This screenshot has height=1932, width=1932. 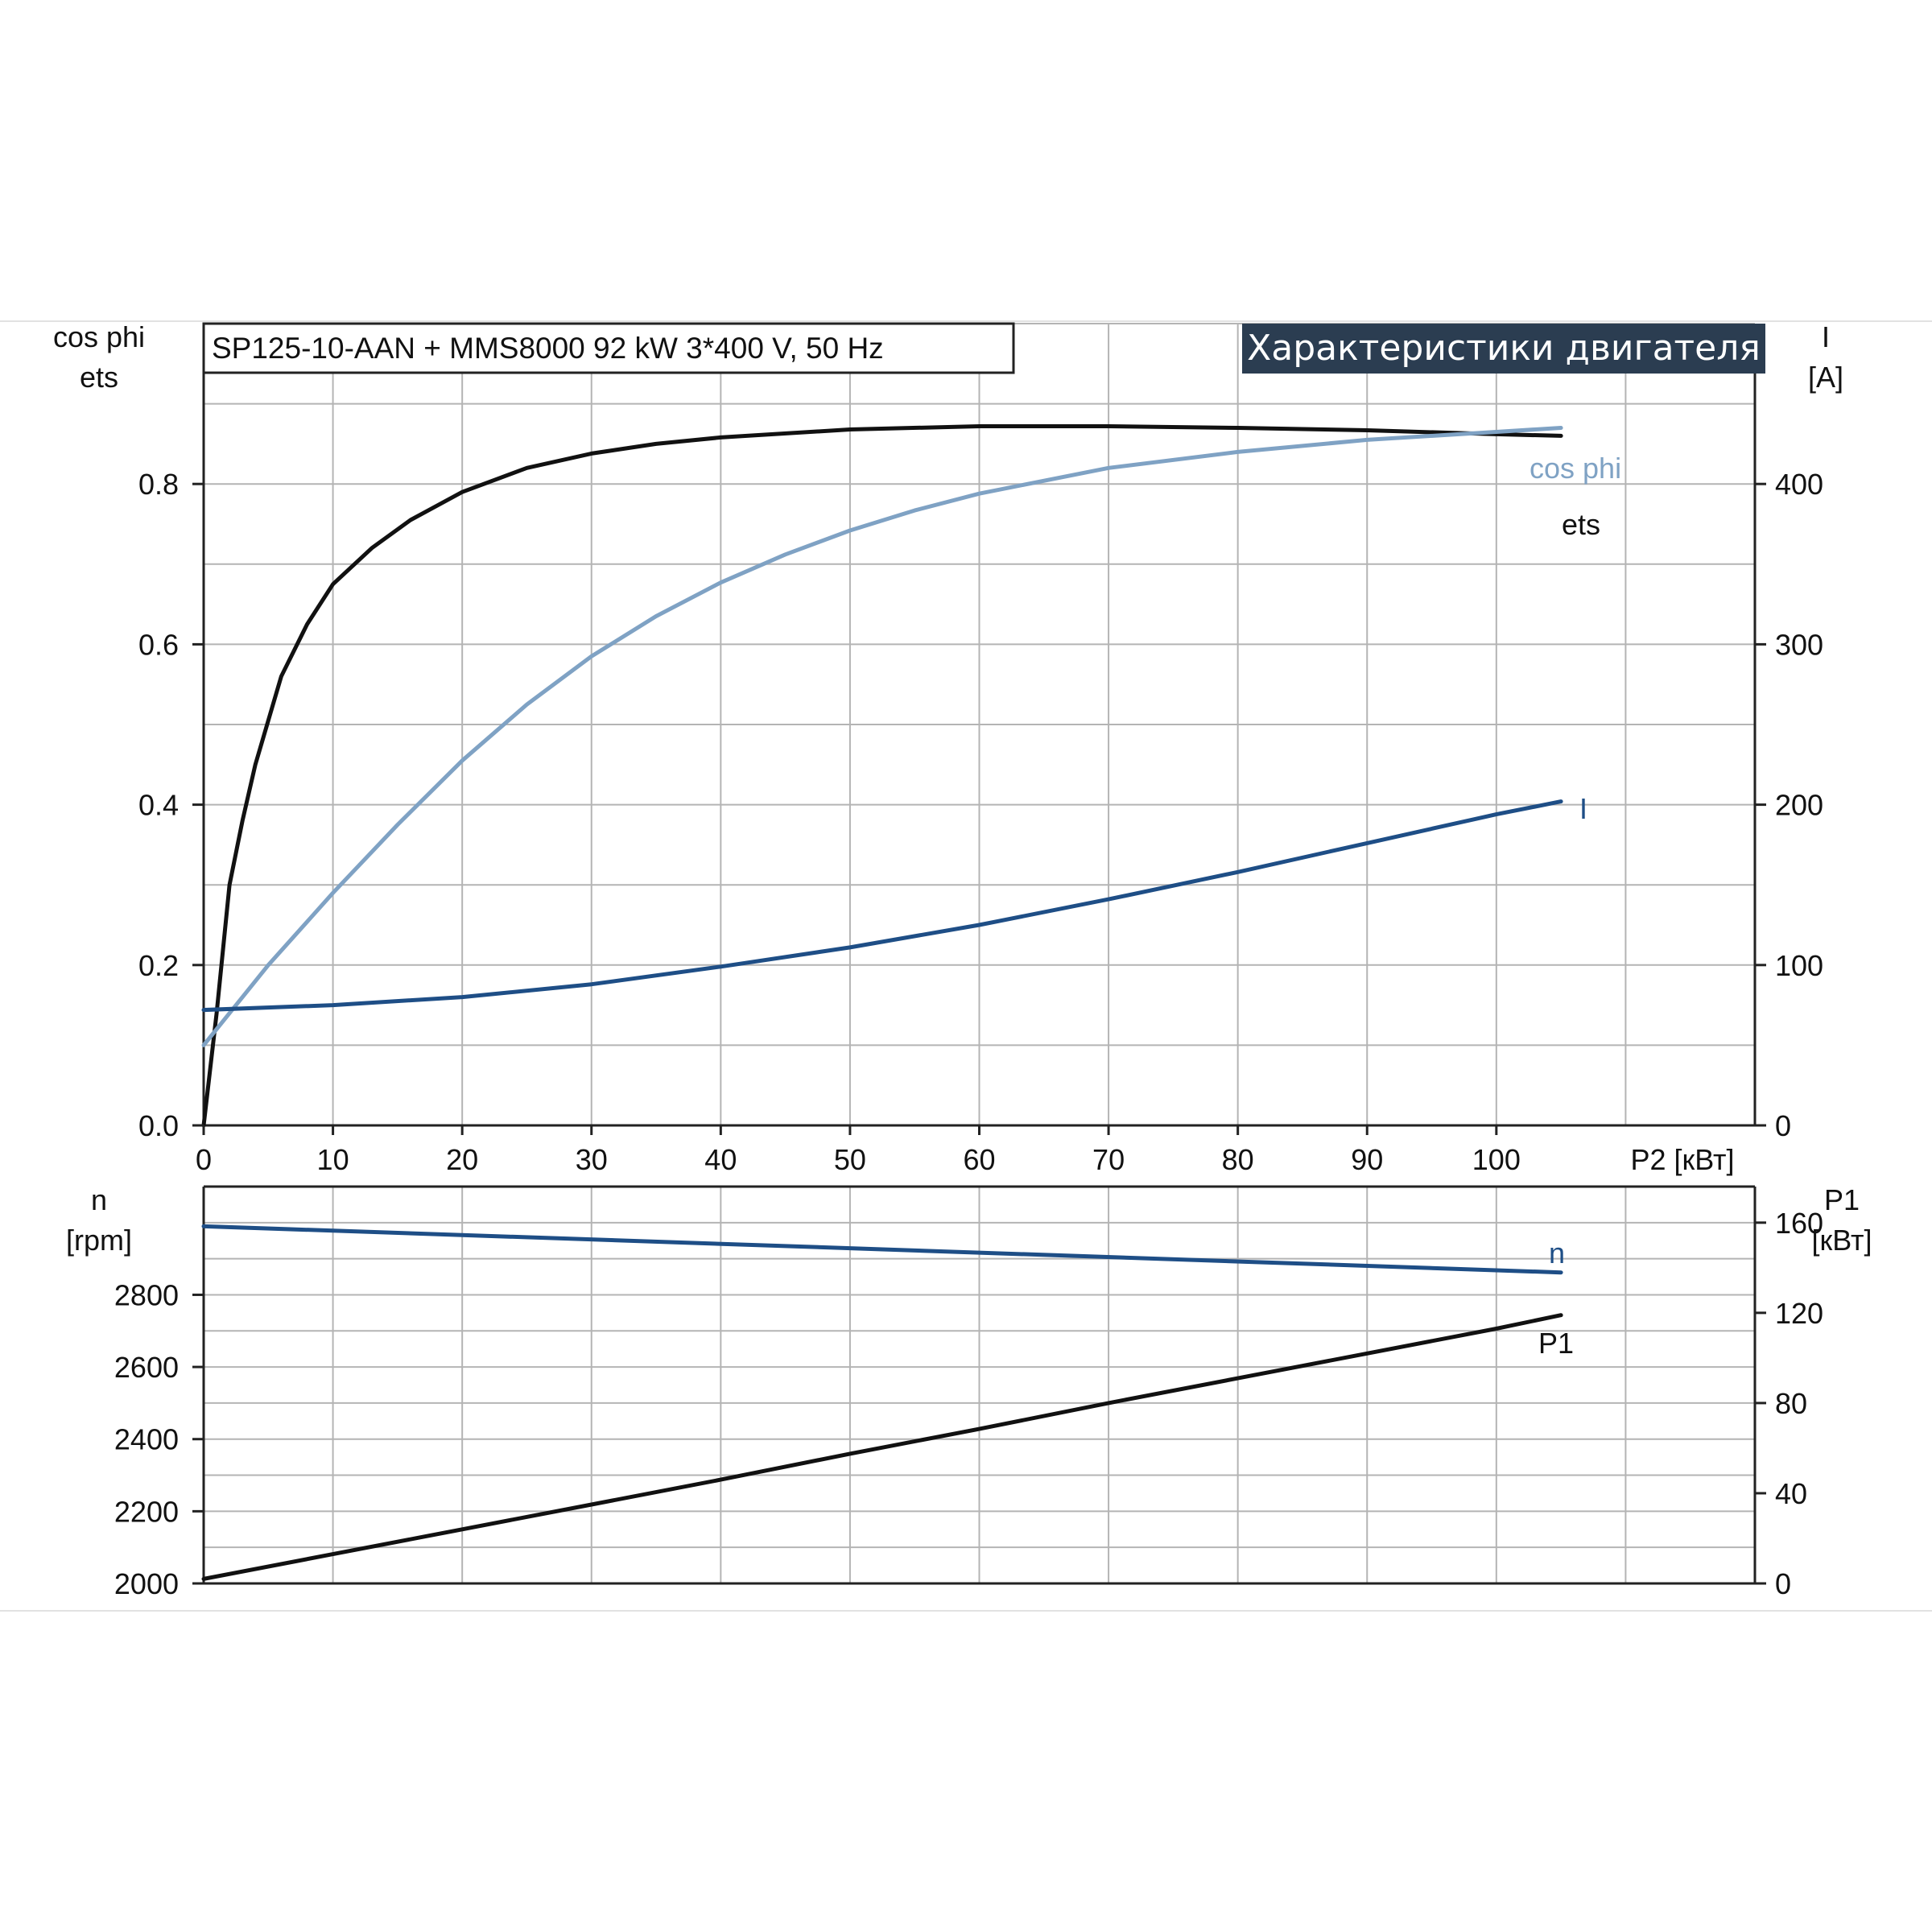 What do you see at coordinates (1496, 1159) in the screenshot?
I see `x-tick-label: 100` at bounding box center [1496, 1159].